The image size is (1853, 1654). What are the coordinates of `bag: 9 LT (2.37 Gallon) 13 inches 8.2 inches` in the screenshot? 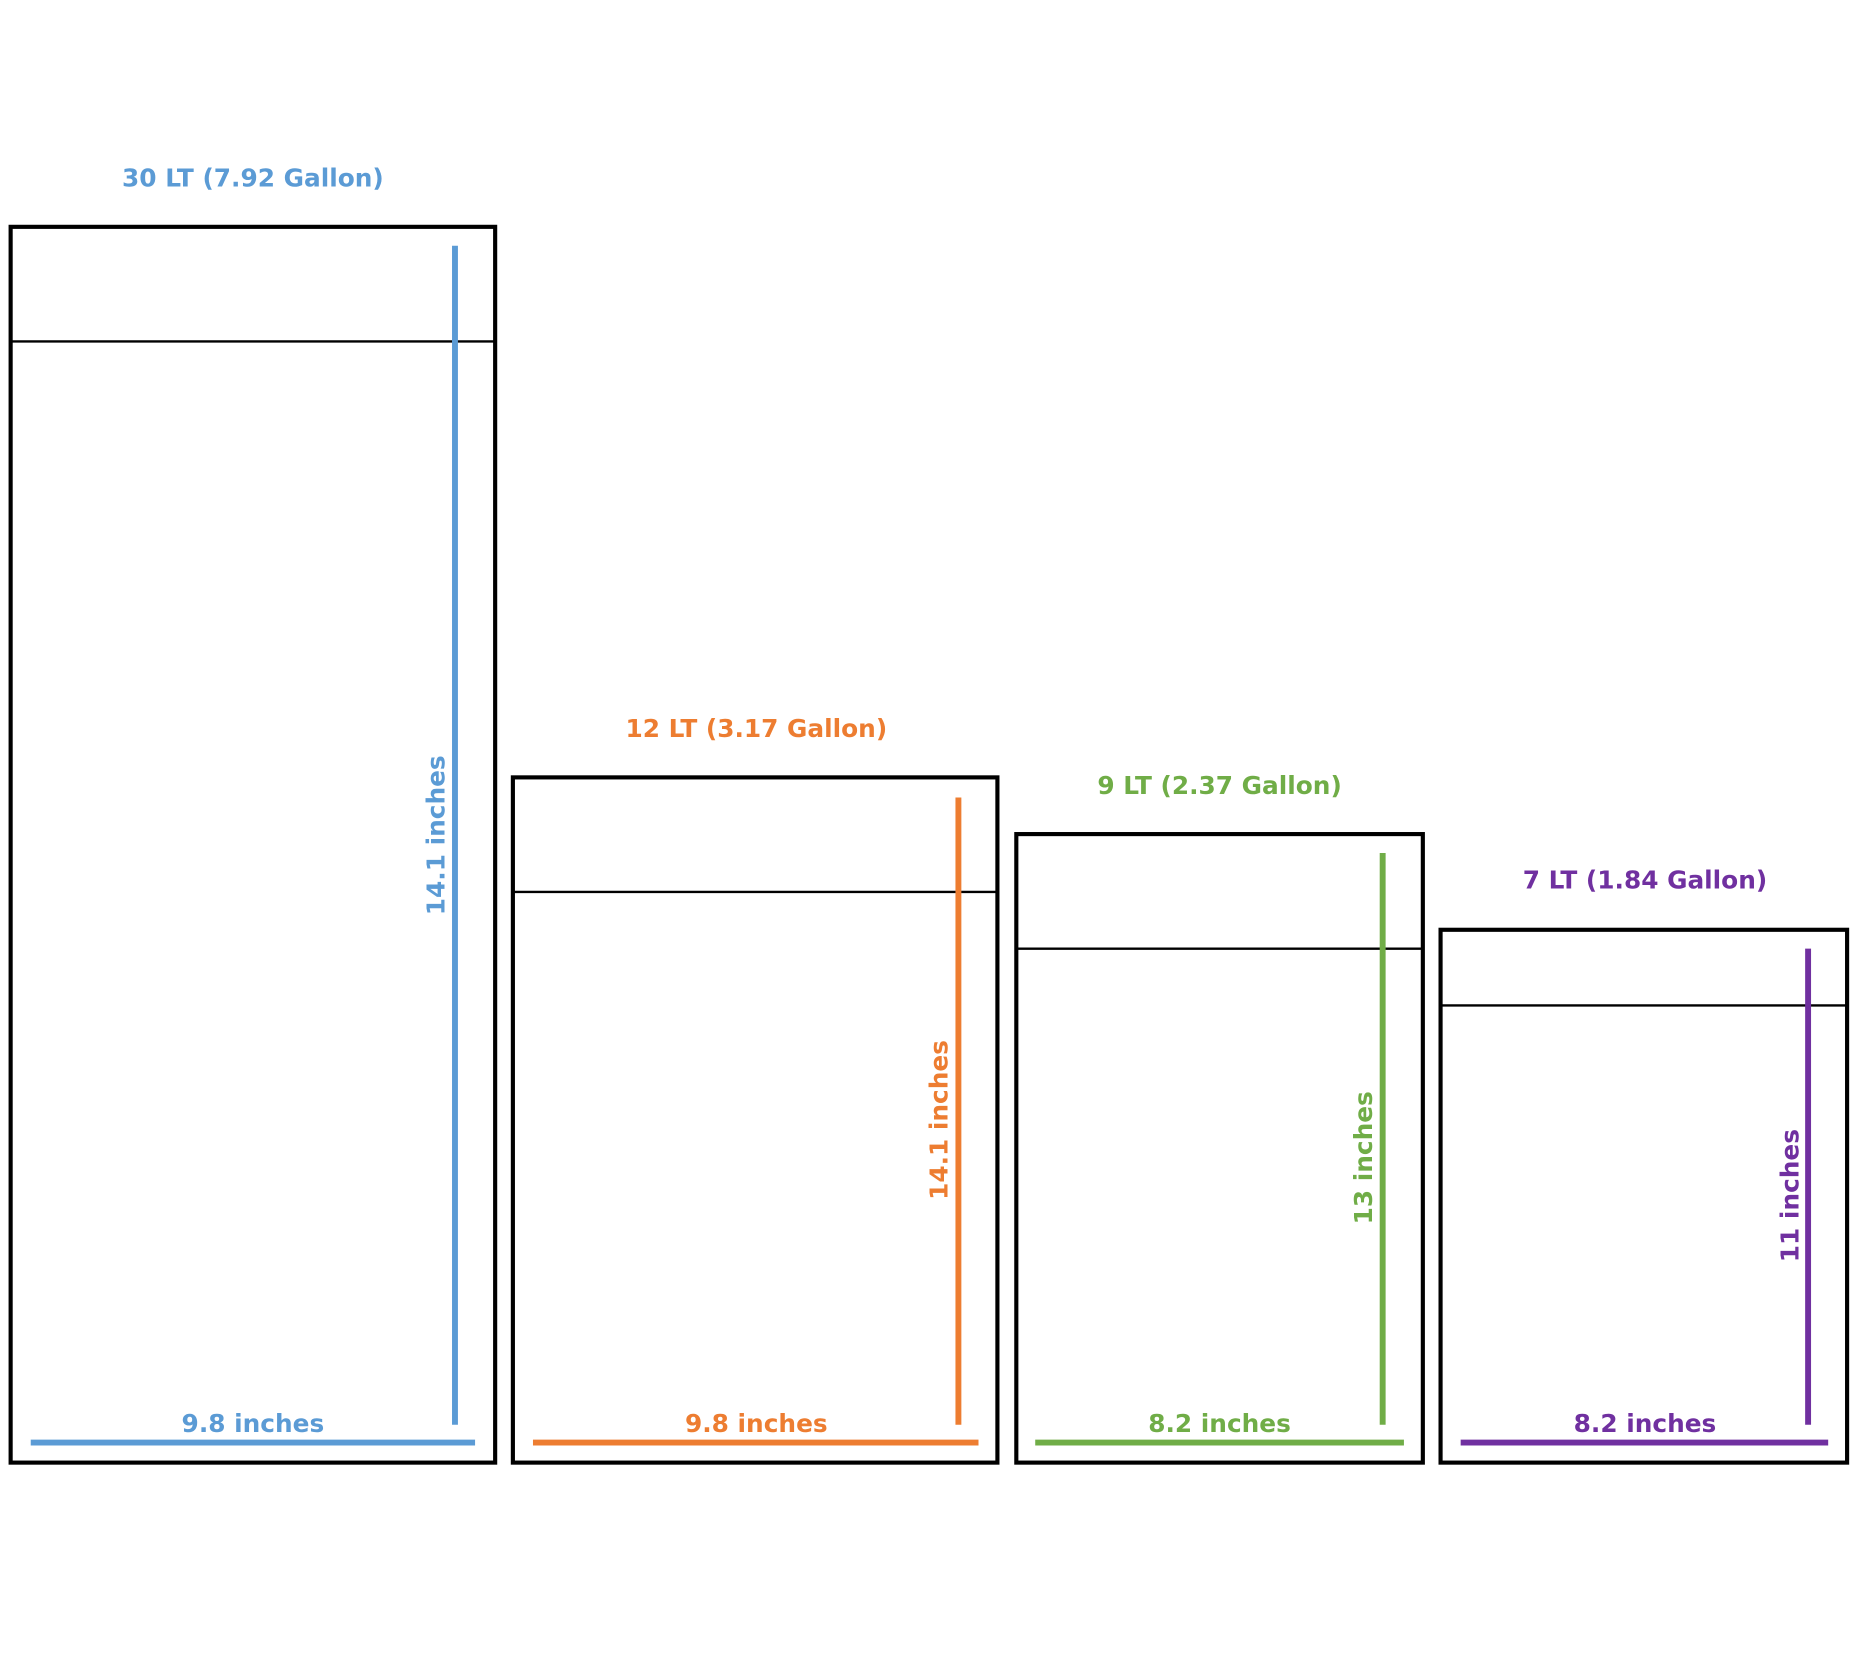 It's located at (1219, 1118).